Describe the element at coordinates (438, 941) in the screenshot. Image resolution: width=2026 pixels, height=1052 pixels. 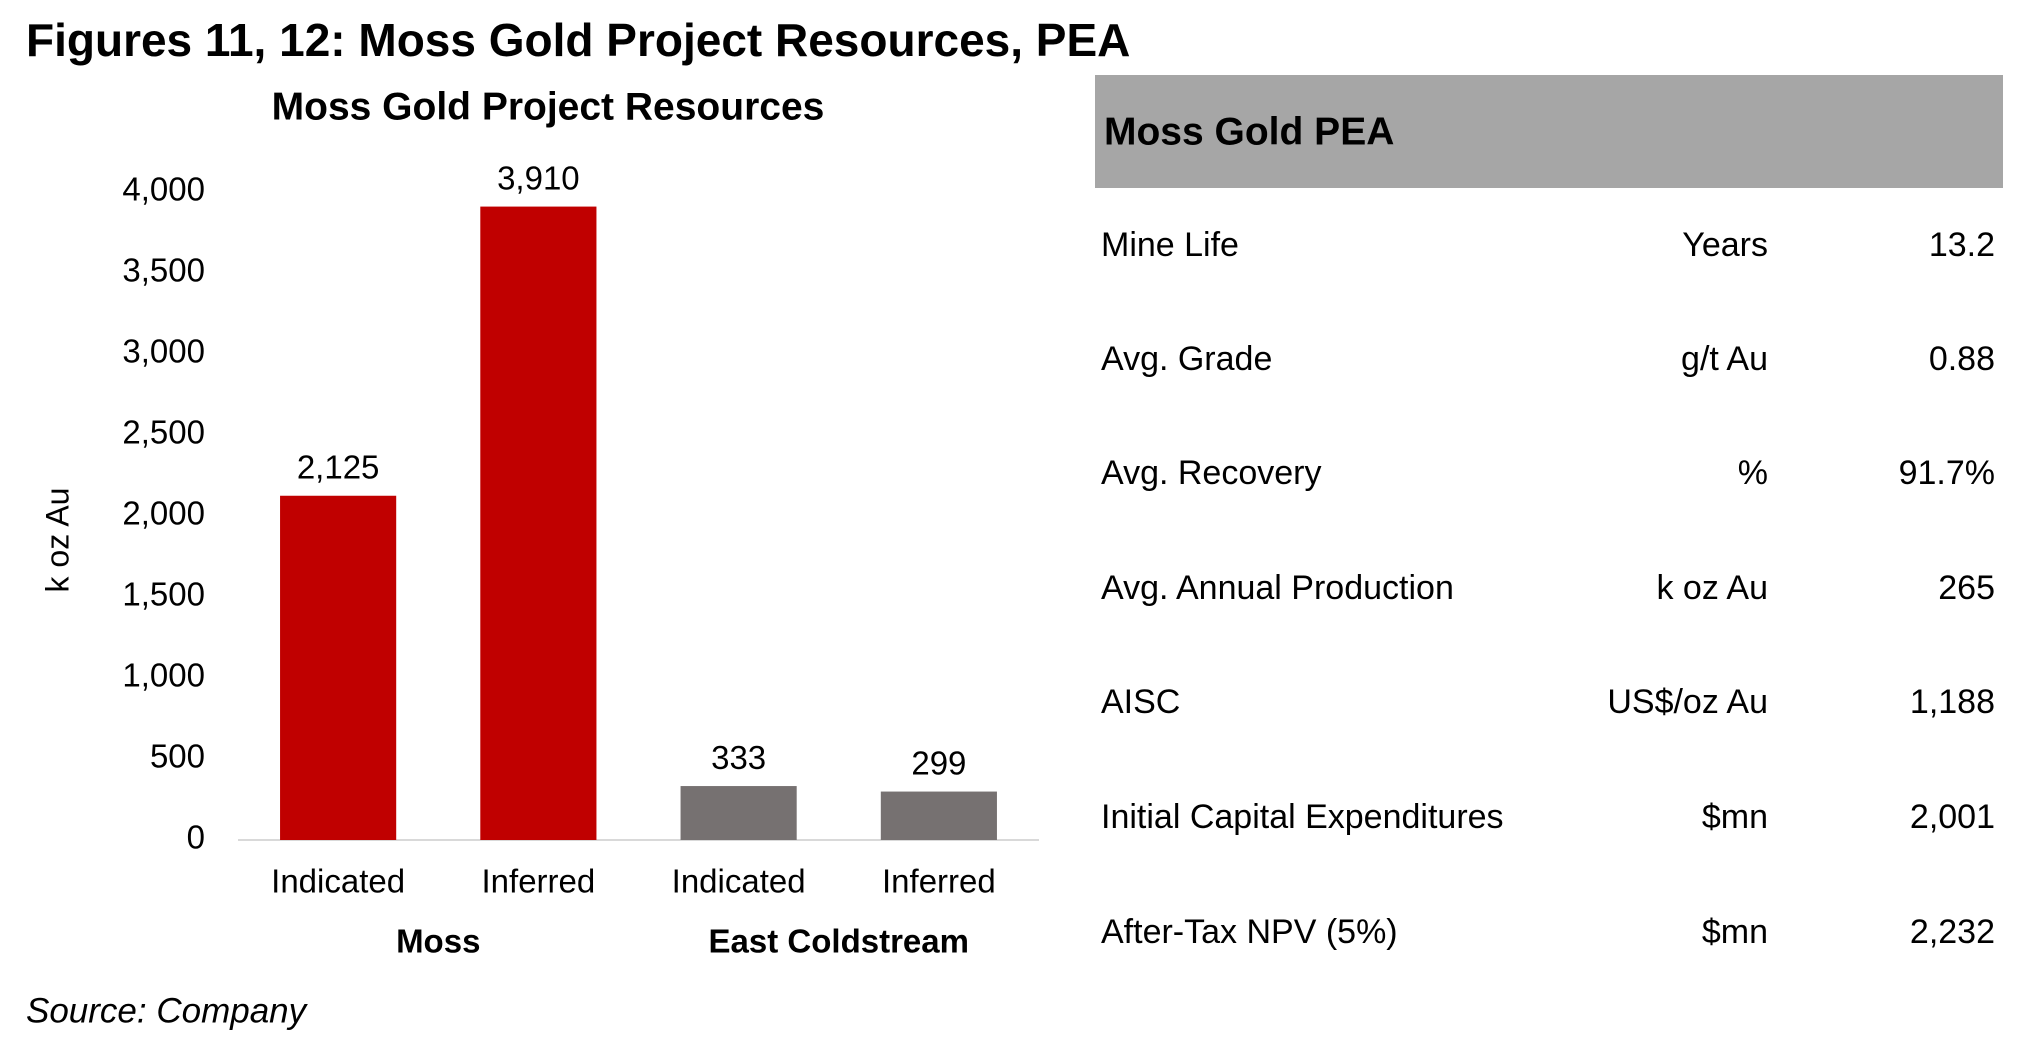
I see `group-label: Moss` at that location.